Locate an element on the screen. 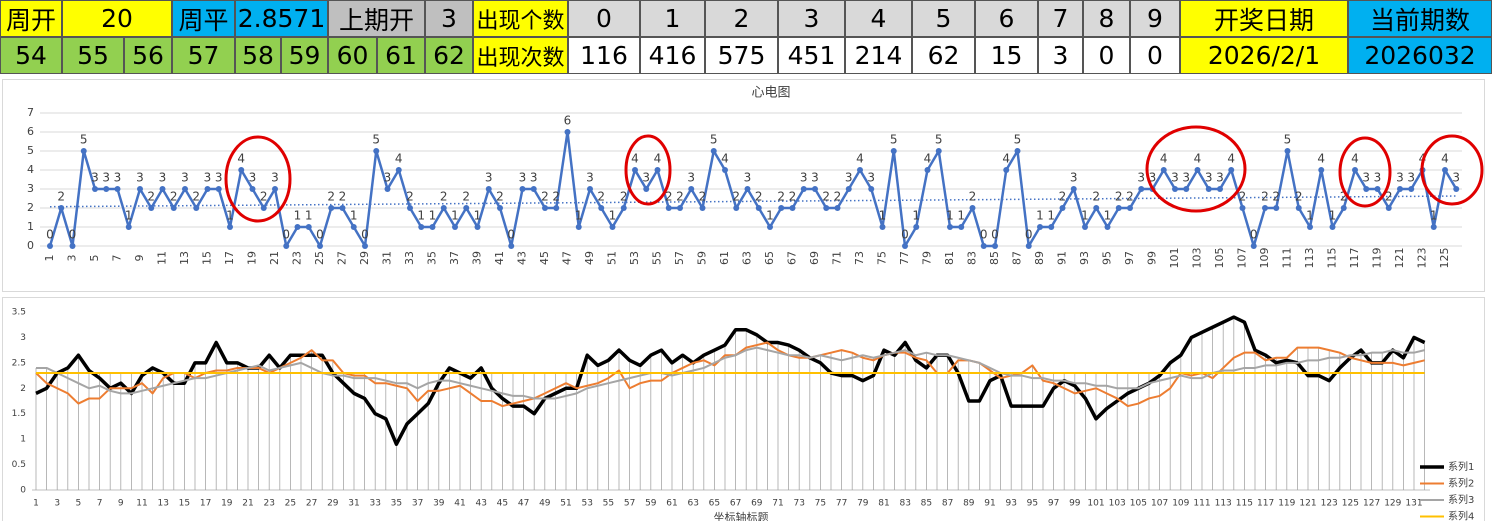  x-tick-label: 23 is located at coordinates (297, 258).